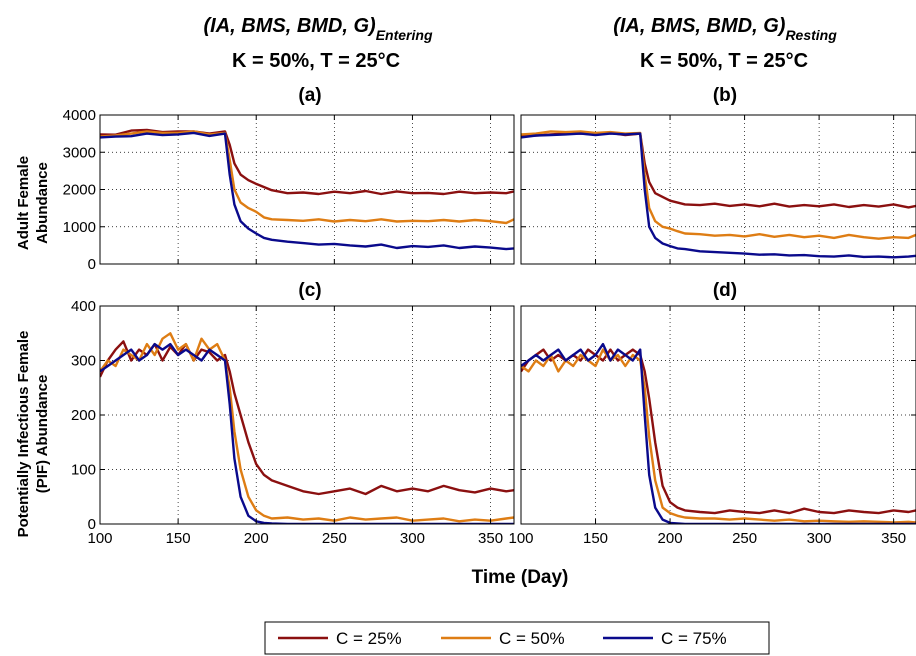 The width and height of the screenshot is (916, 656). What do you see at coordinates (307, 162) in the screenshot?
I see `series-line-c25` at bounding box center [307, 162].